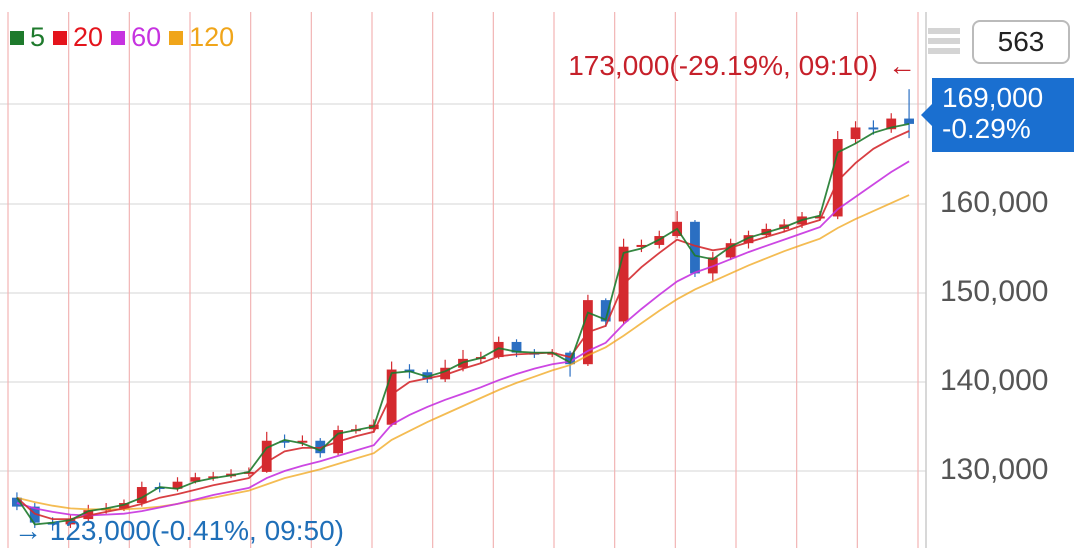 This screenshot has height=548, width=1080. I want to click on legend-label: 5, so click(38, 37).